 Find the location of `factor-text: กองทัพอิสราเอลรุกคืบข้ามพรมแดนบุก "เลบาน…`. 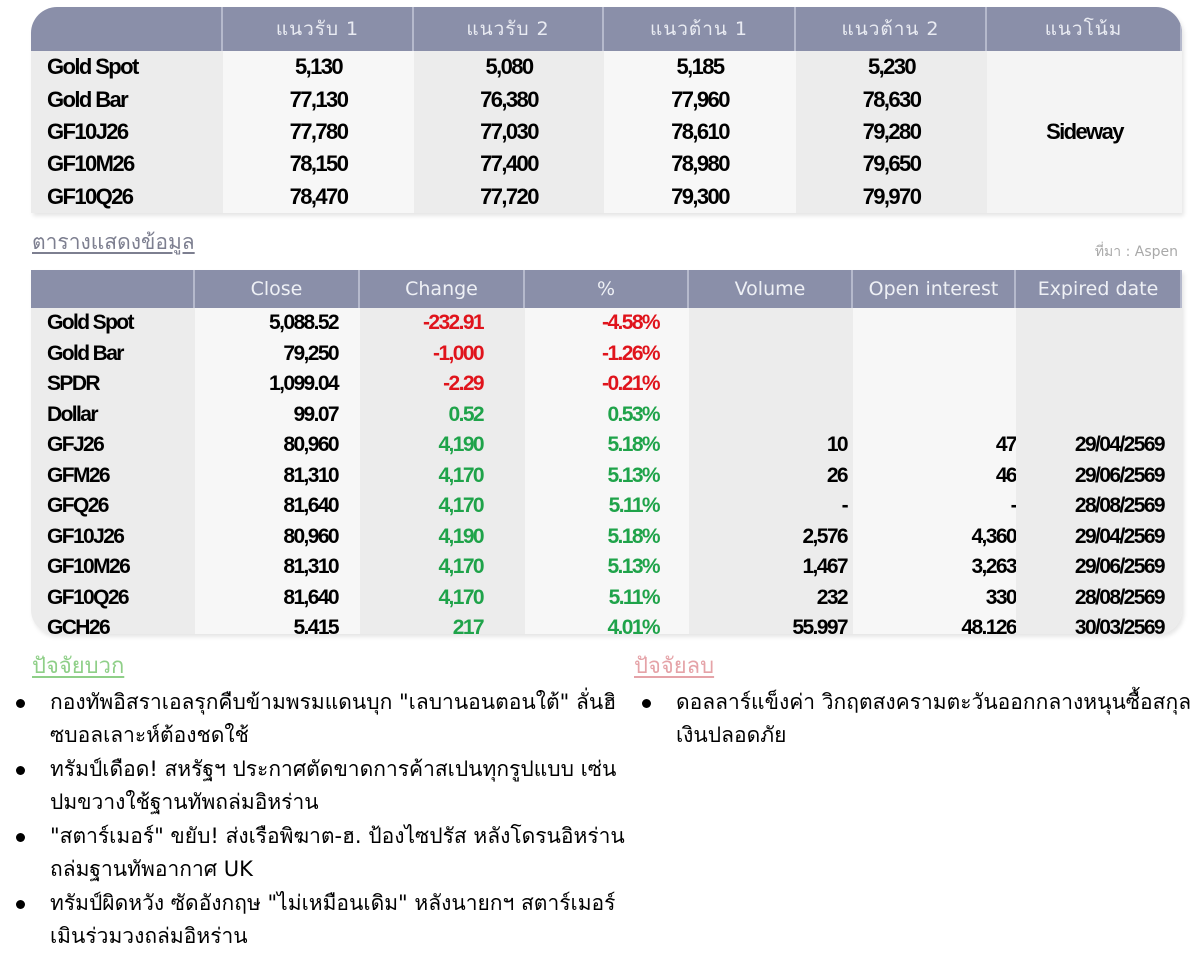

factor-text: กองทัพอิสราเอลรุกคืบข้ามพรมแดนบุก "เลบาน… is located at coordinates (333, 718).